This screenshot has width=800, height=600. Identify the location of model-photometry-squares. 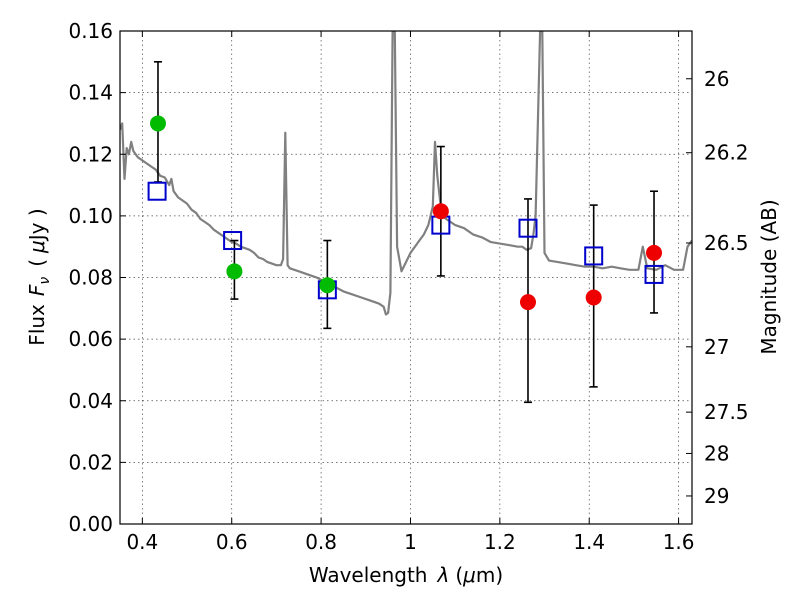
(405, 240).